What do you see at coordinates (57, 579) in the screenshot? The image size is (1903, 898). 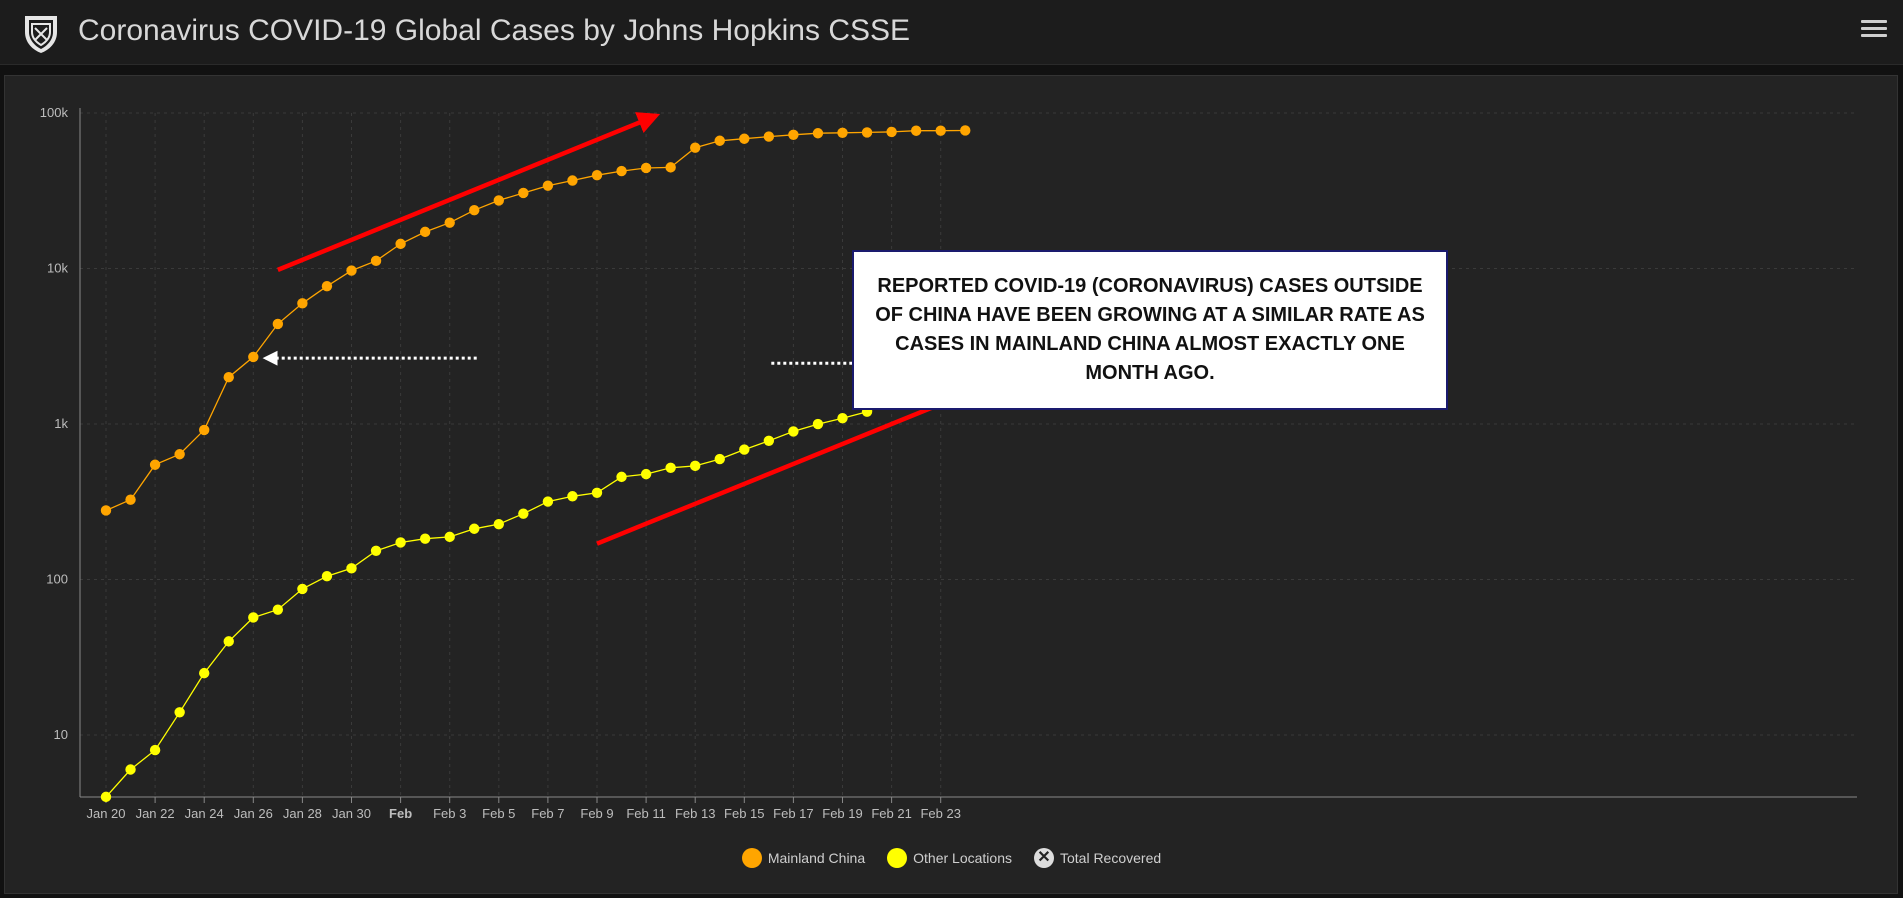 I see `y-tick-label: 100` at bounding box center [57, 579].